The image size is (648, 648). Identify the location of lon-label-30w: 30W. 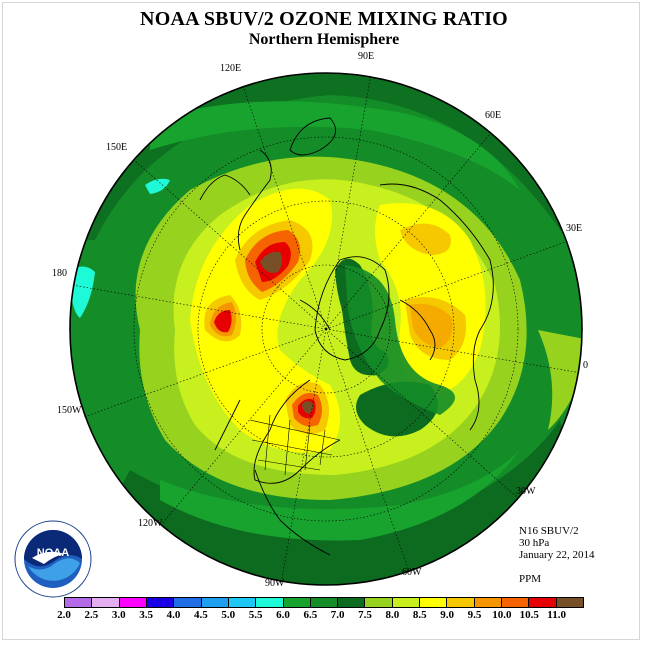
(526, 491).